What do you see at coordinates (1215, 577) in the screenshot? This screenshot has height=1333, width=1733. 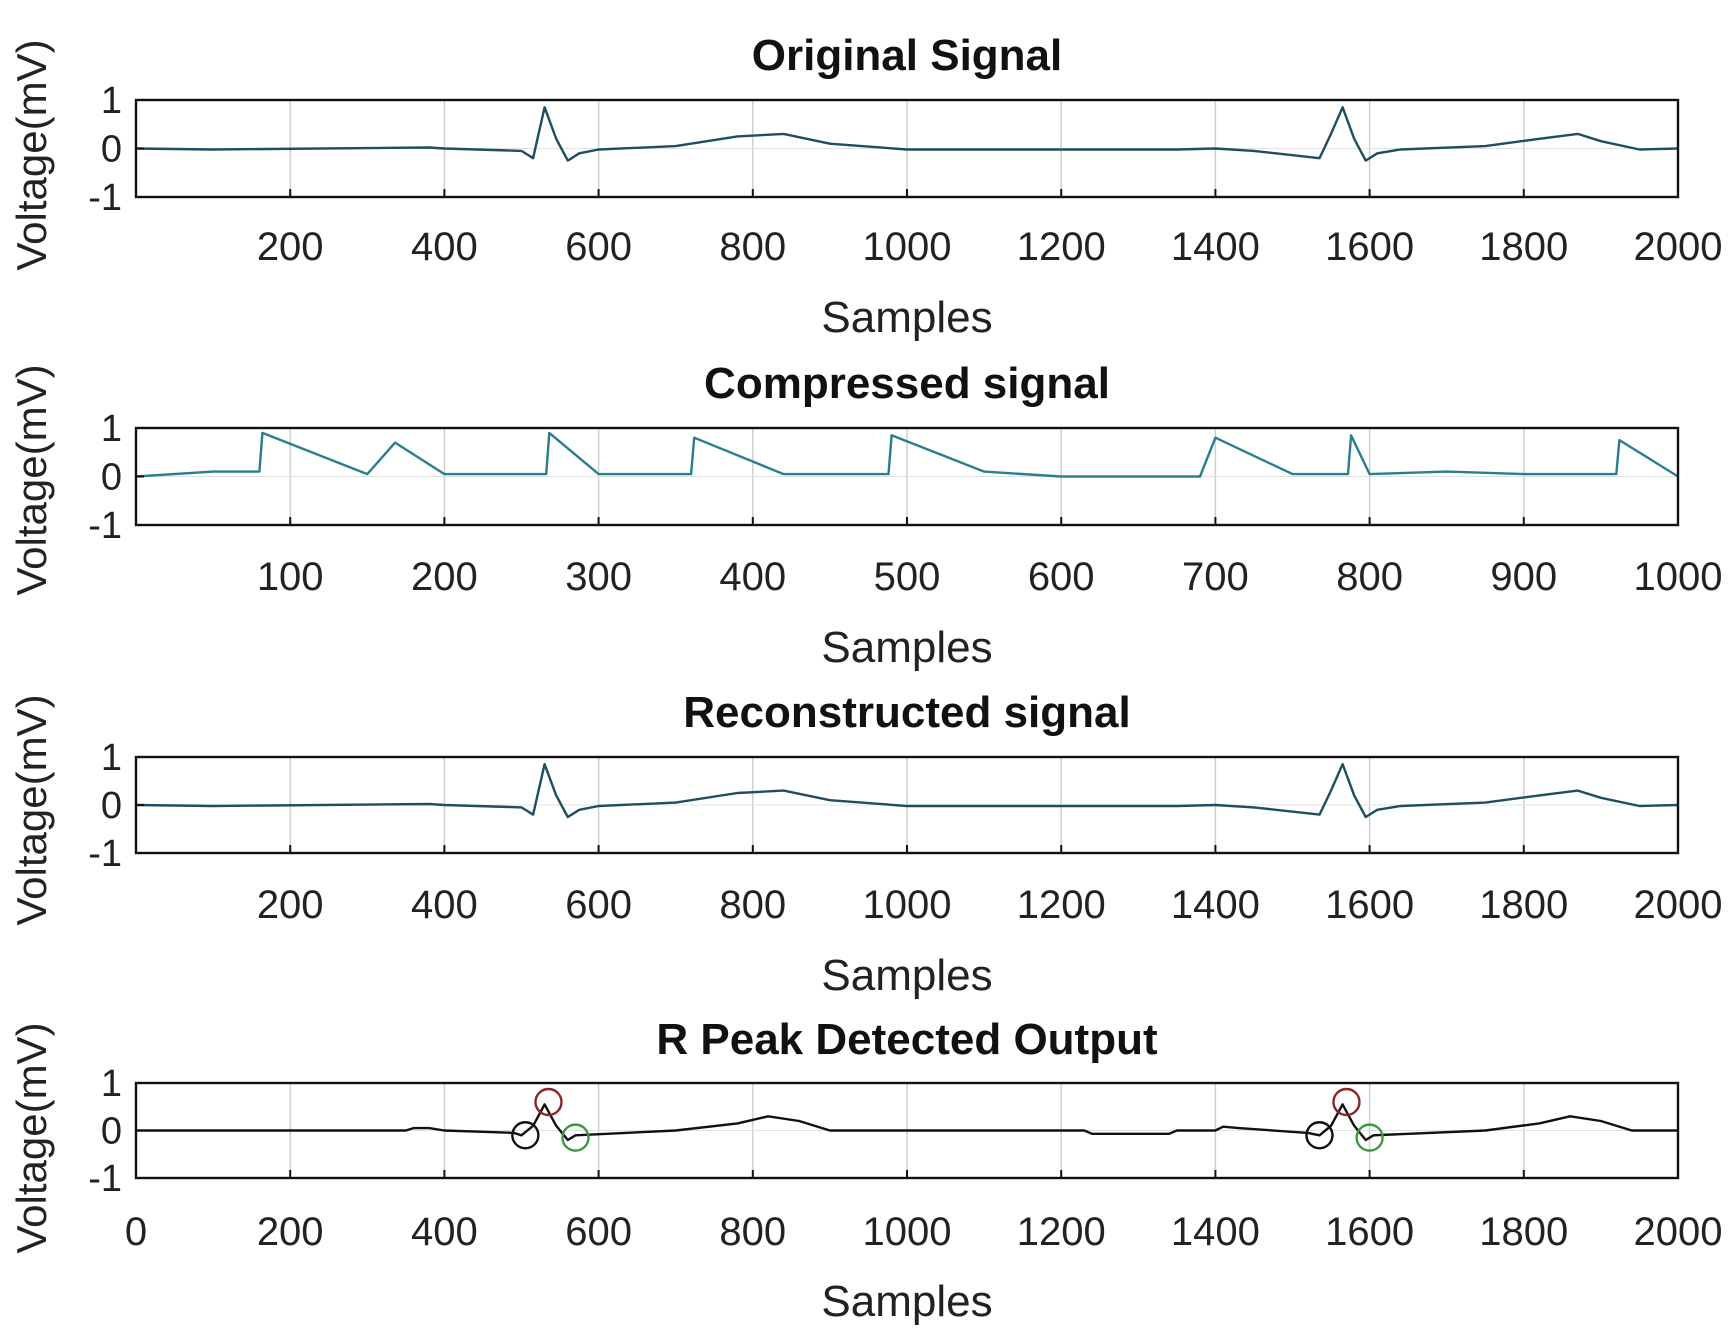 I see `x-tick-label: 700` at bounding box center [1215, 577].